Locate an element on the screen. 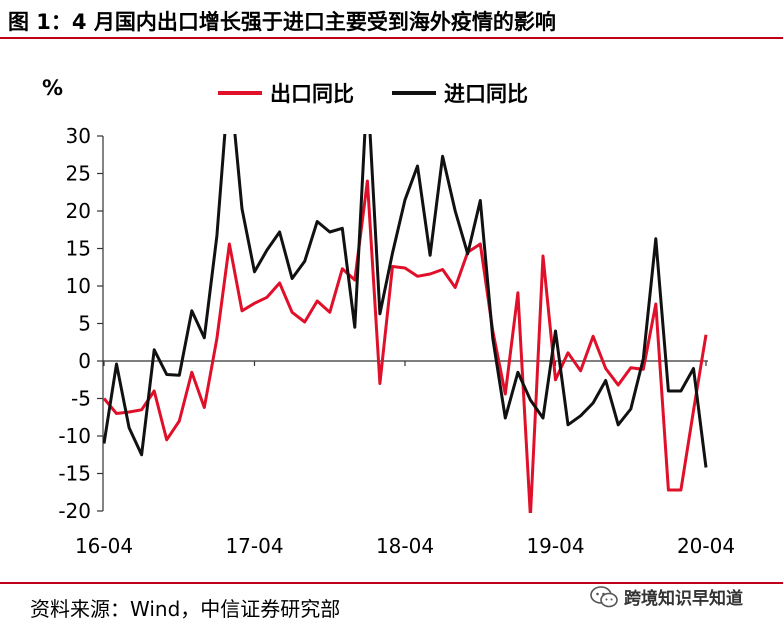  x-tick-label: 17-04 is located at coordinates (254, 546).